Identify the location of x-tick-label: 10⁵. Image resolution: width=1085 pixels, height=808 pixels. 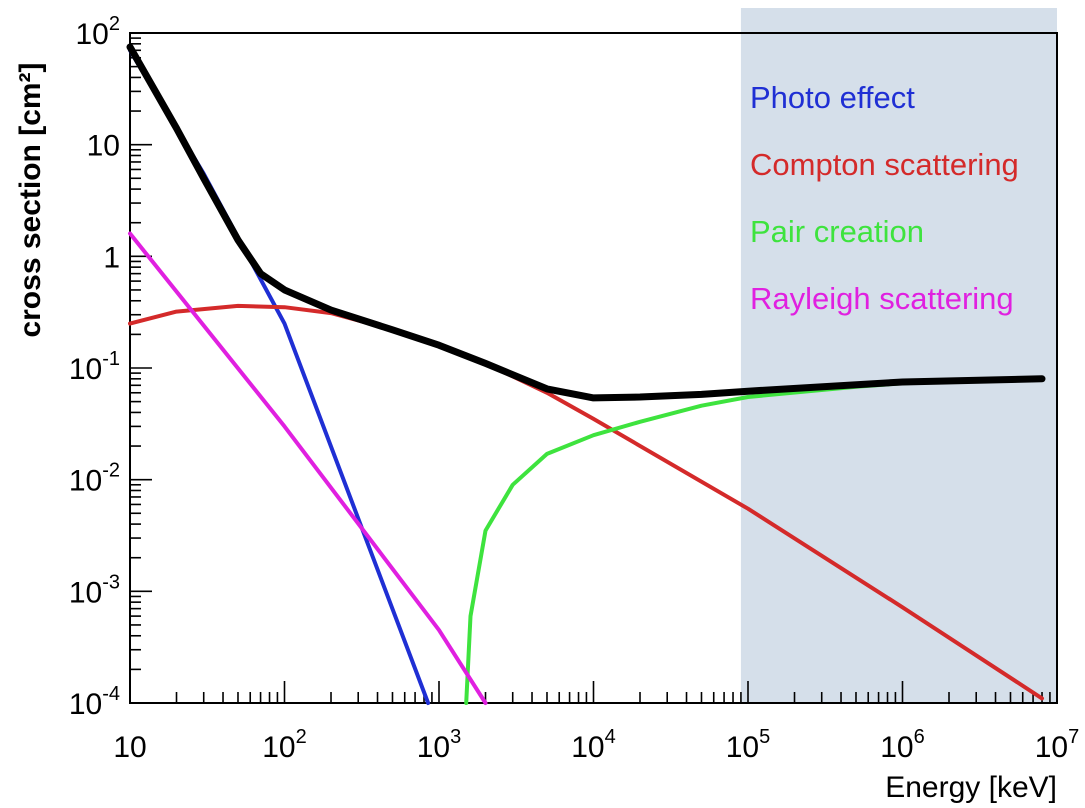
(748, 745).